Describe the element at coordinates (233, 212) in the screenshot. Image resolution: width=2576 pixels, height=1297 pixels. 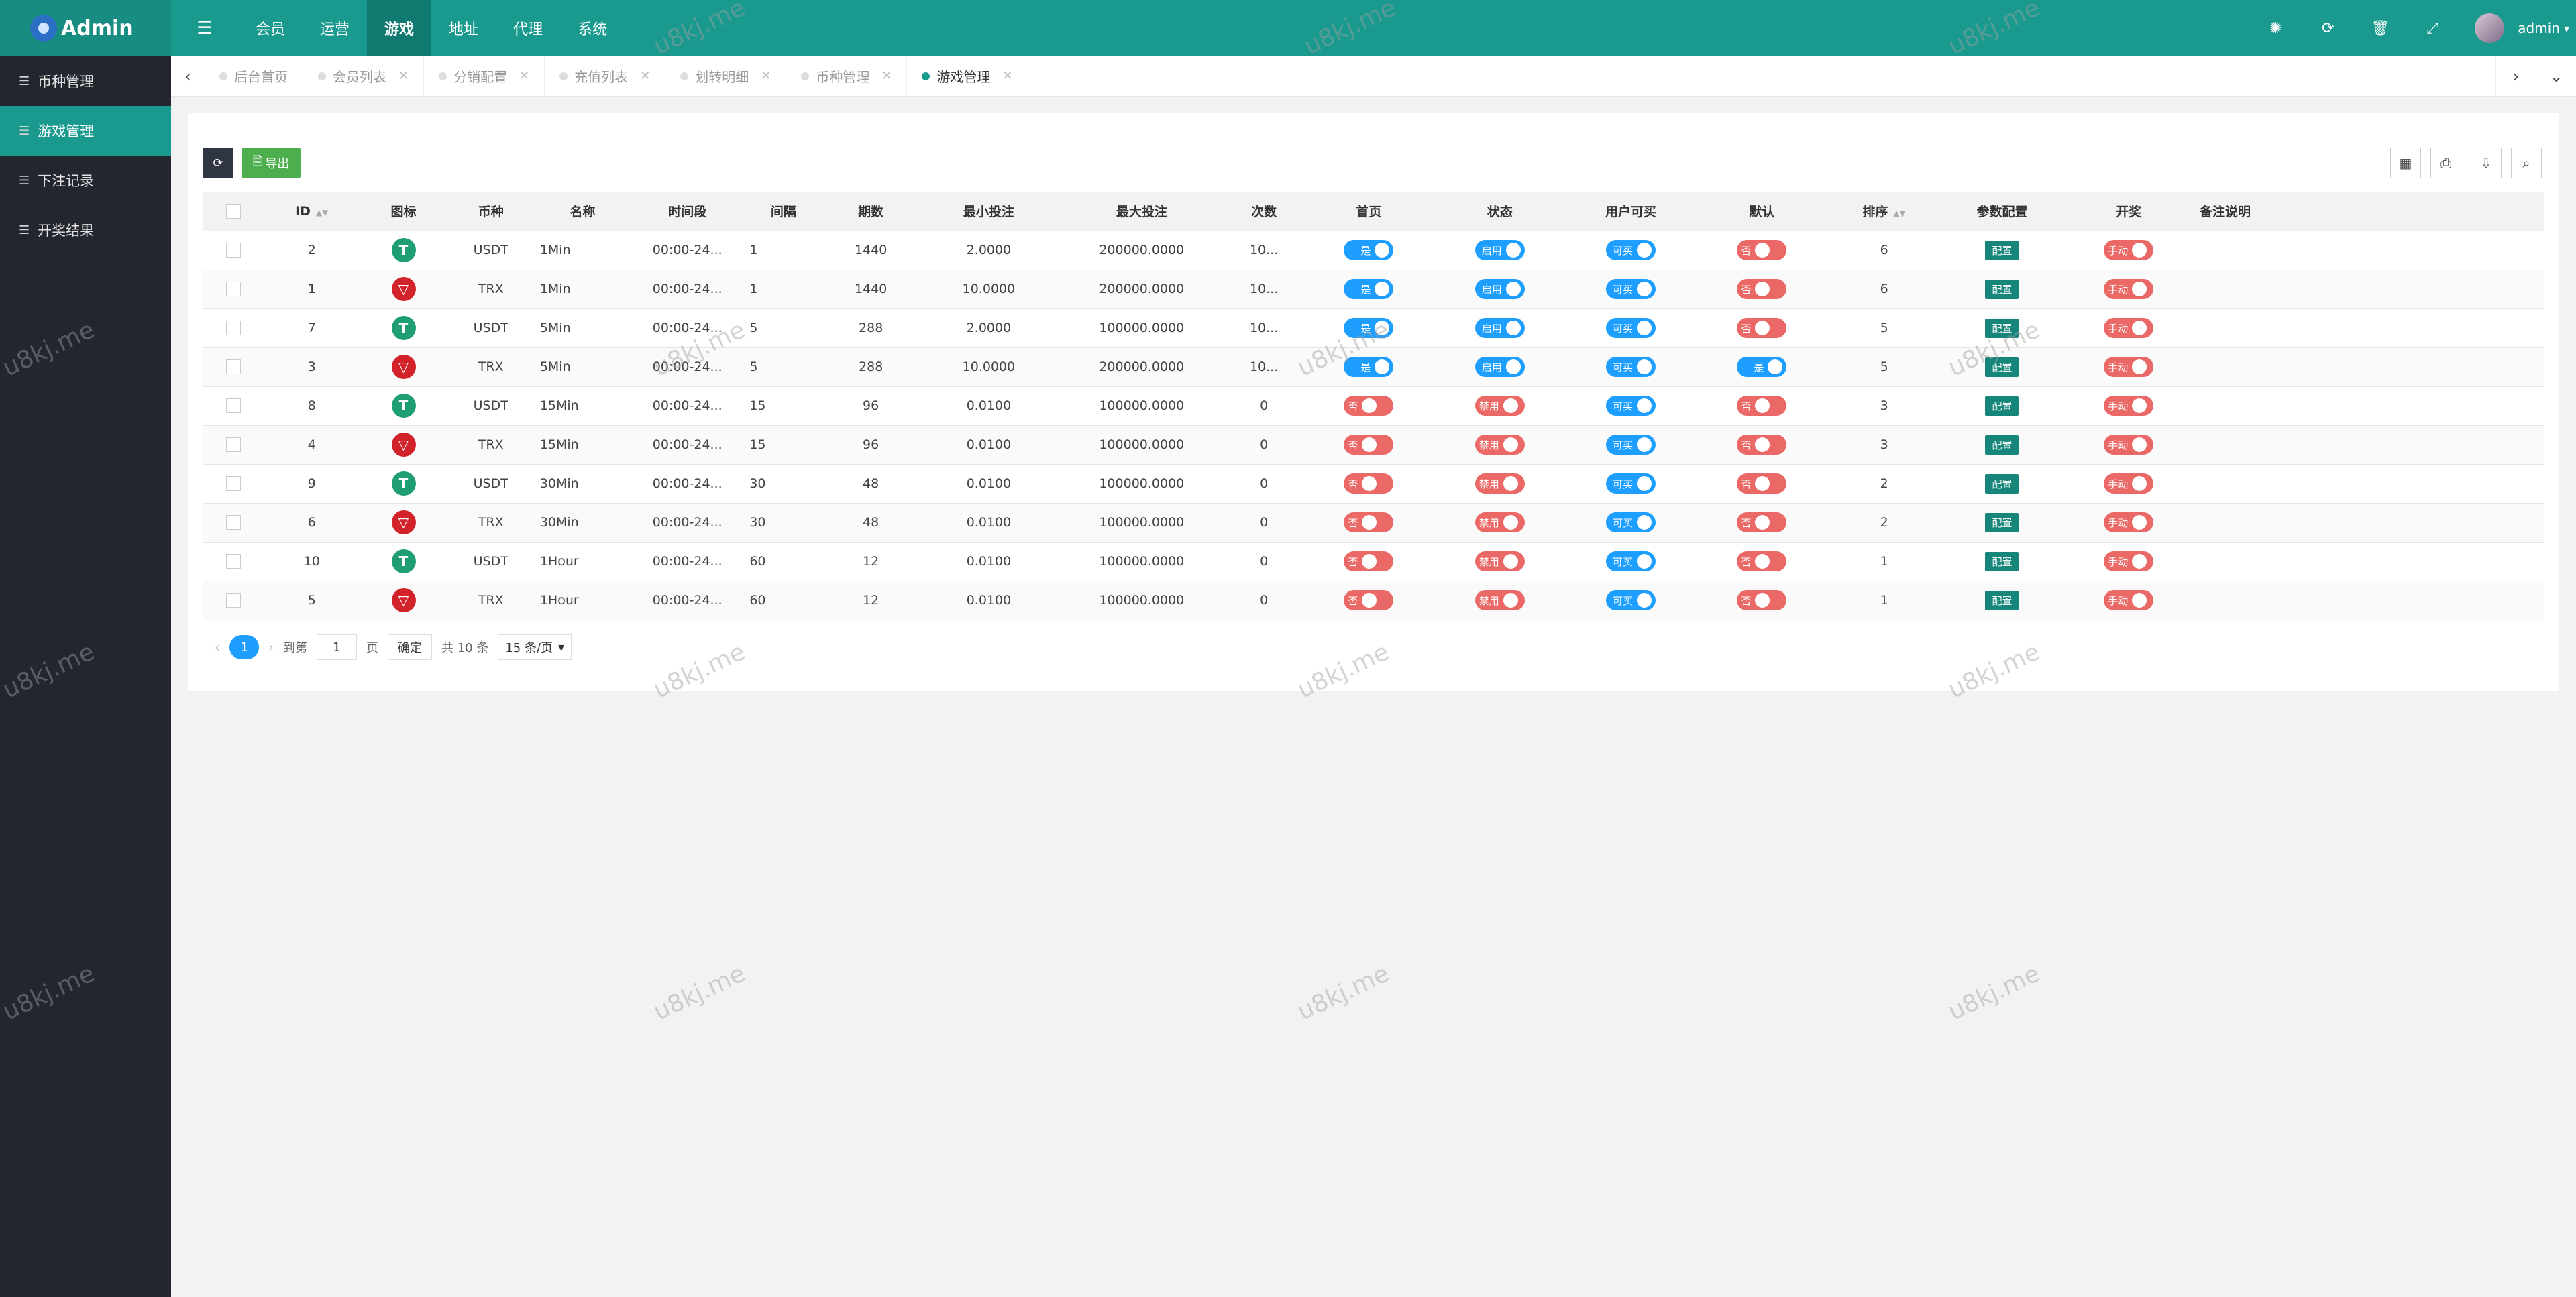
I see `select-all-checkbox` at that location.